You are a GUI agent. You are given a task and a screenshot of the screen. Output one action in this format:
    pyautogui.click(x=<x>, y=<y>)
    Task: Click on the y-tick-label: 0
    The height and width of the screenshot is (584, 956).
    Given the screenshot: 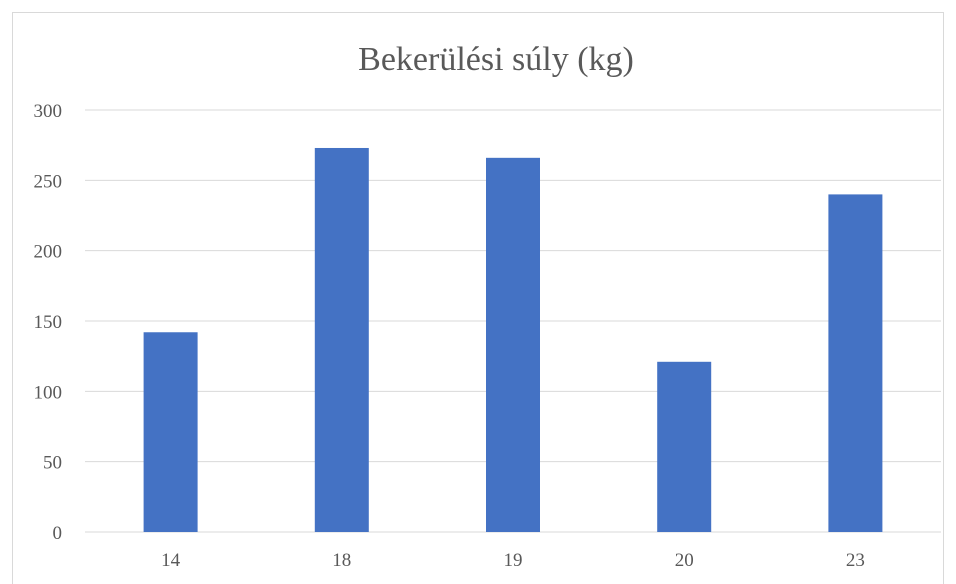 What is the action you would take?
    pyautogui.click(x=58, y=533)
    